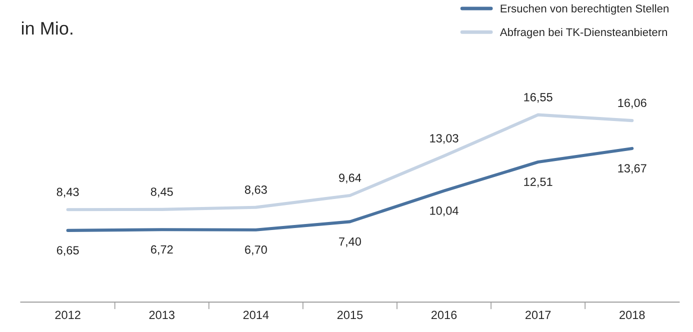 Image resolution: width=693 pixels, height=332 pixels. Describe the element at coordinates (632, 315) in the screenshot. I see `x-tick-label: 2018` at that location.